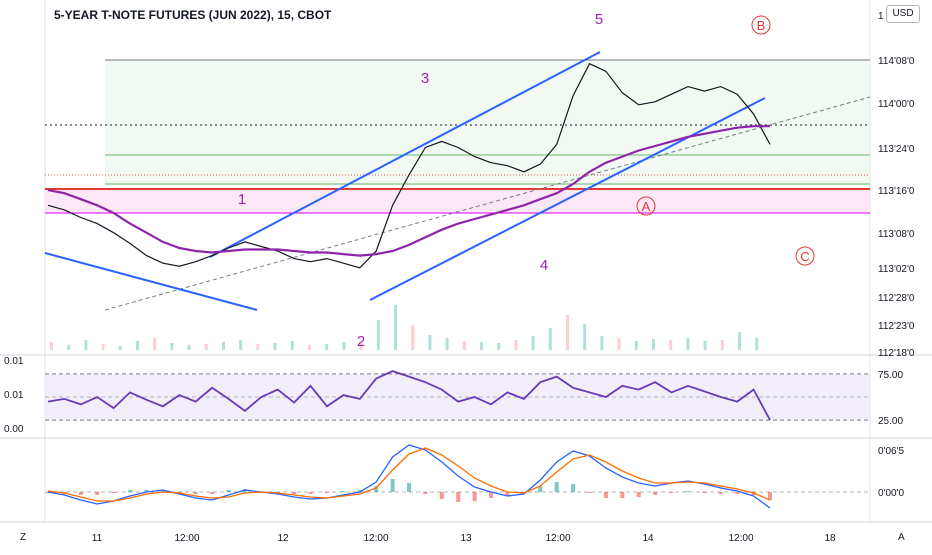 The width and height of the screenshot is (932, 555). What do you see at coordinates (896, 234) in the screenshot?
I see `price-axis-tick-label: 113'08'0` at bounding box center [896, 234].